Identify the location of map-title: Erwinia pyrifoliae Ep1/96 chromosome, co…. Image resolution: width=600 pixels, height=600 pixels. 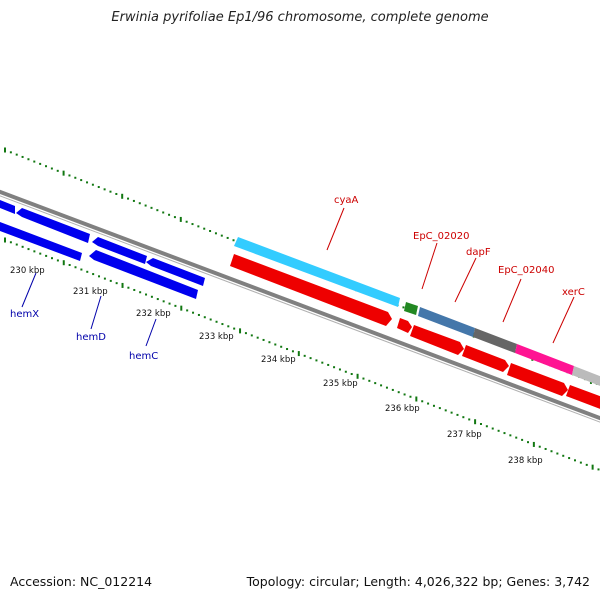
(300, 17).